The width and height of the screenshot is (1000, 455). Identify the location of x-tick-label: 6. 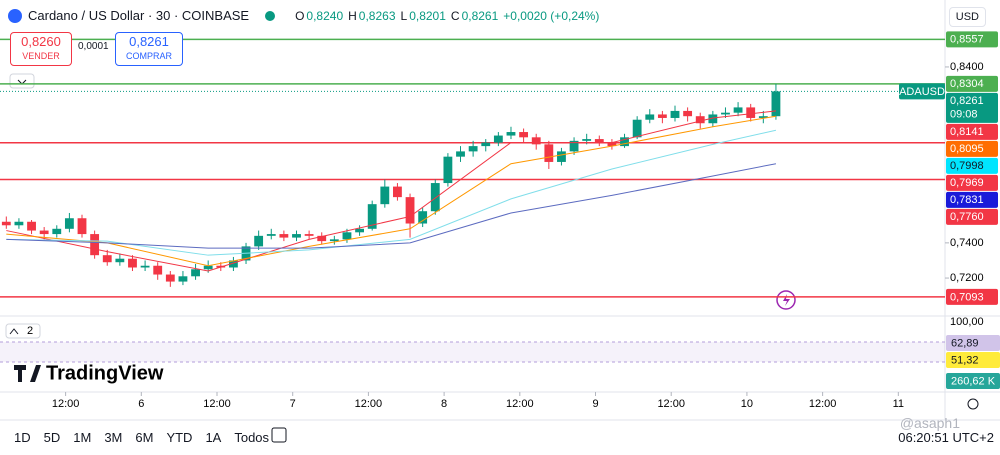
(141, 404).